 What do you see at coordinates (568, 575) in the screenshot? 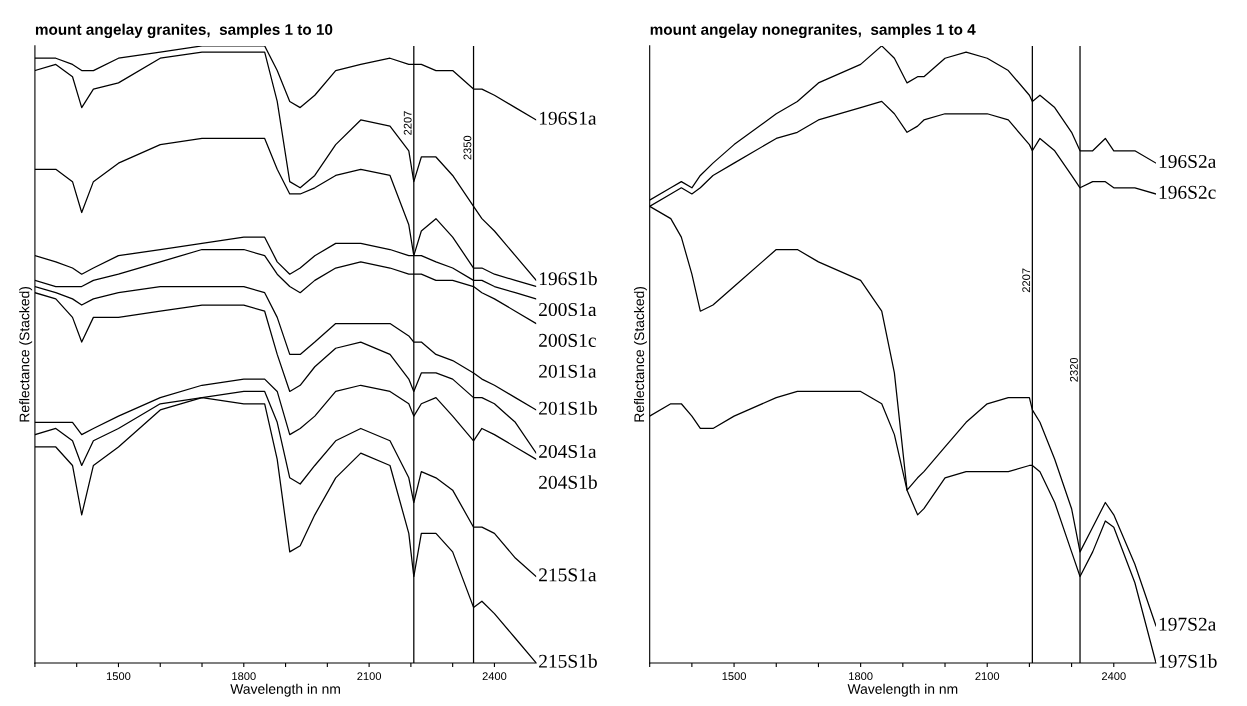
I see `series-label: 215S1a` at bounding box center [568, 575].